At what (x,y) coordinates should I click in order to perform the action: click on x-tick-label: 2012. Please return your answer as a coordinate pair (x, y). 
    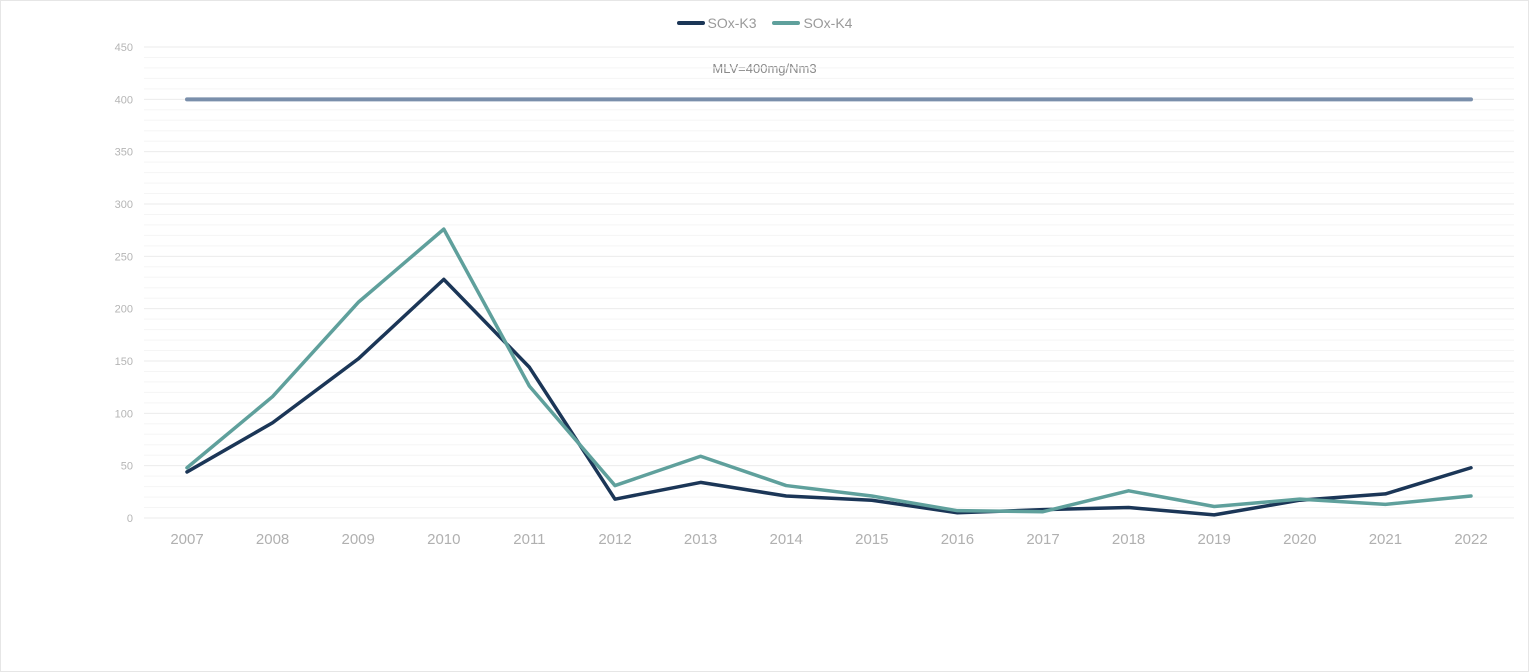
    Looking at the image, I should click on (614, 539).